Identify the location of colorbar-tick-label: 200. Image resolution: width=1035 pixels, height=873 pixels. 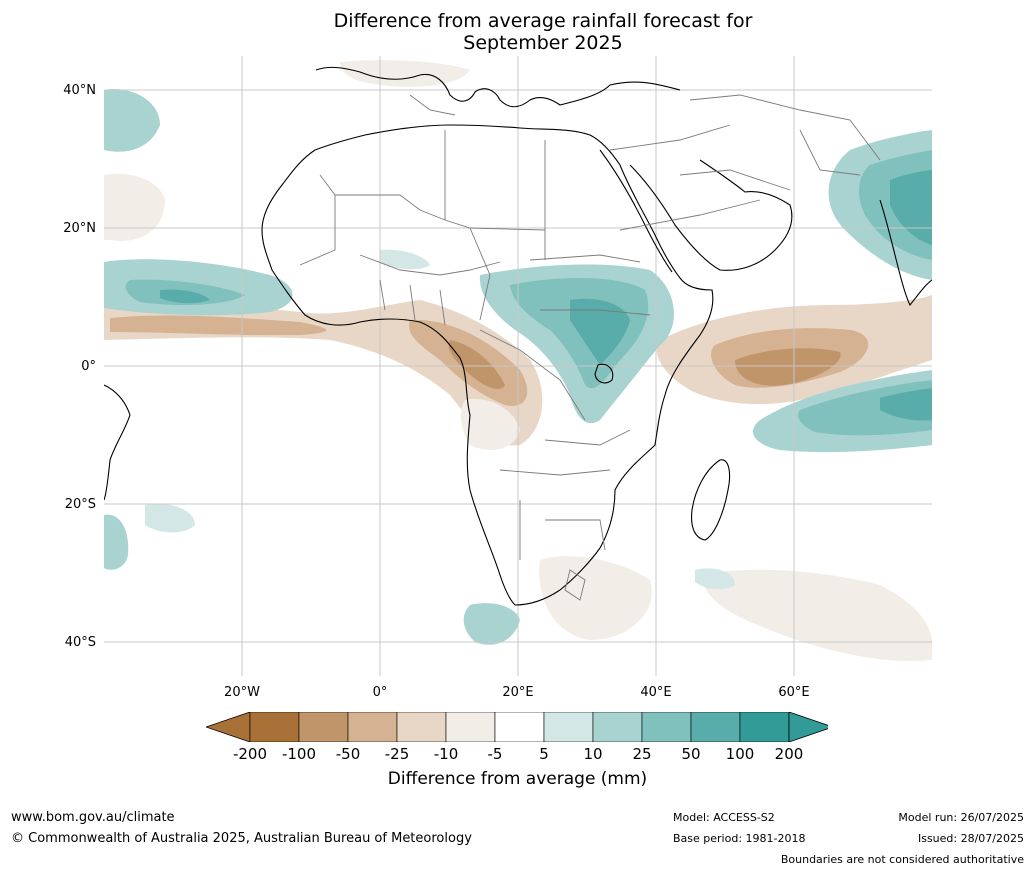
(789, 754).